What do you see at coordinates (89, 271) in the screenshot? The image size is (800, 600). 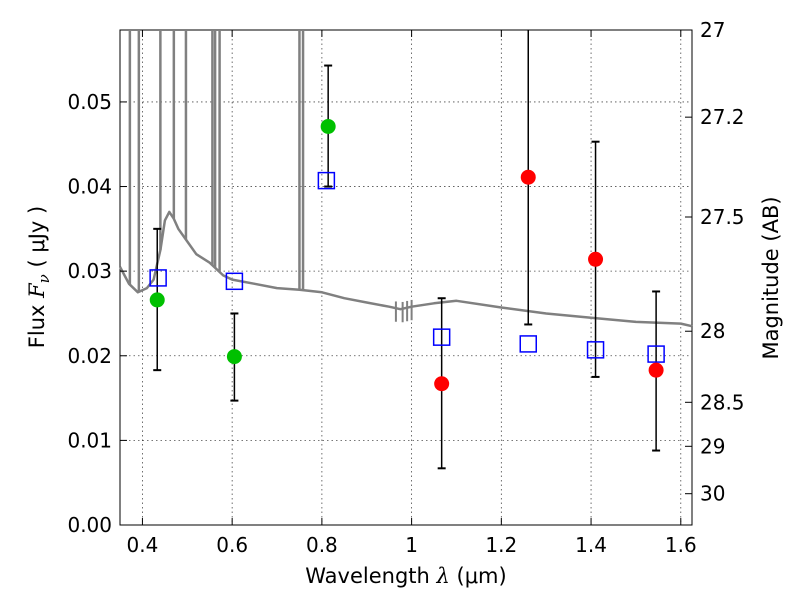 I see `y-tick-label: 0.03` at bounding box center [89, 271].